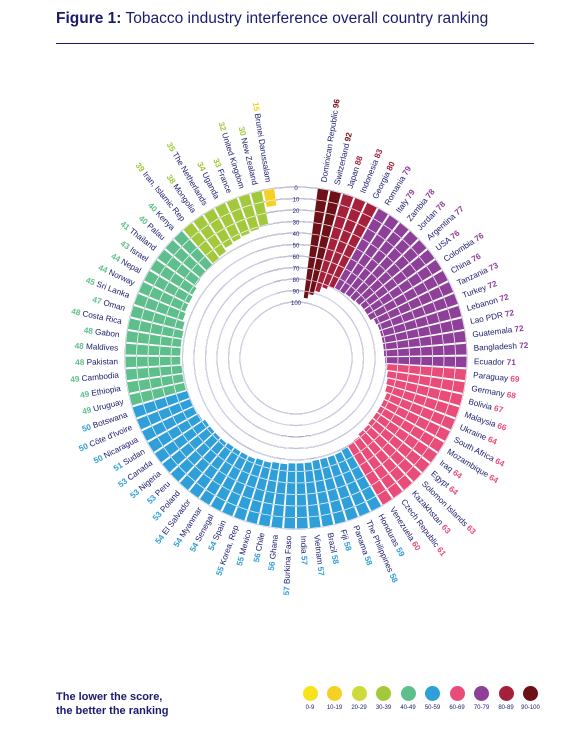 This screenshot has width=581, height=742. What do you see at coordinates (246, 542) in the screenshot?
I see `country-name: Mexico` at bounding box center [246, 542].